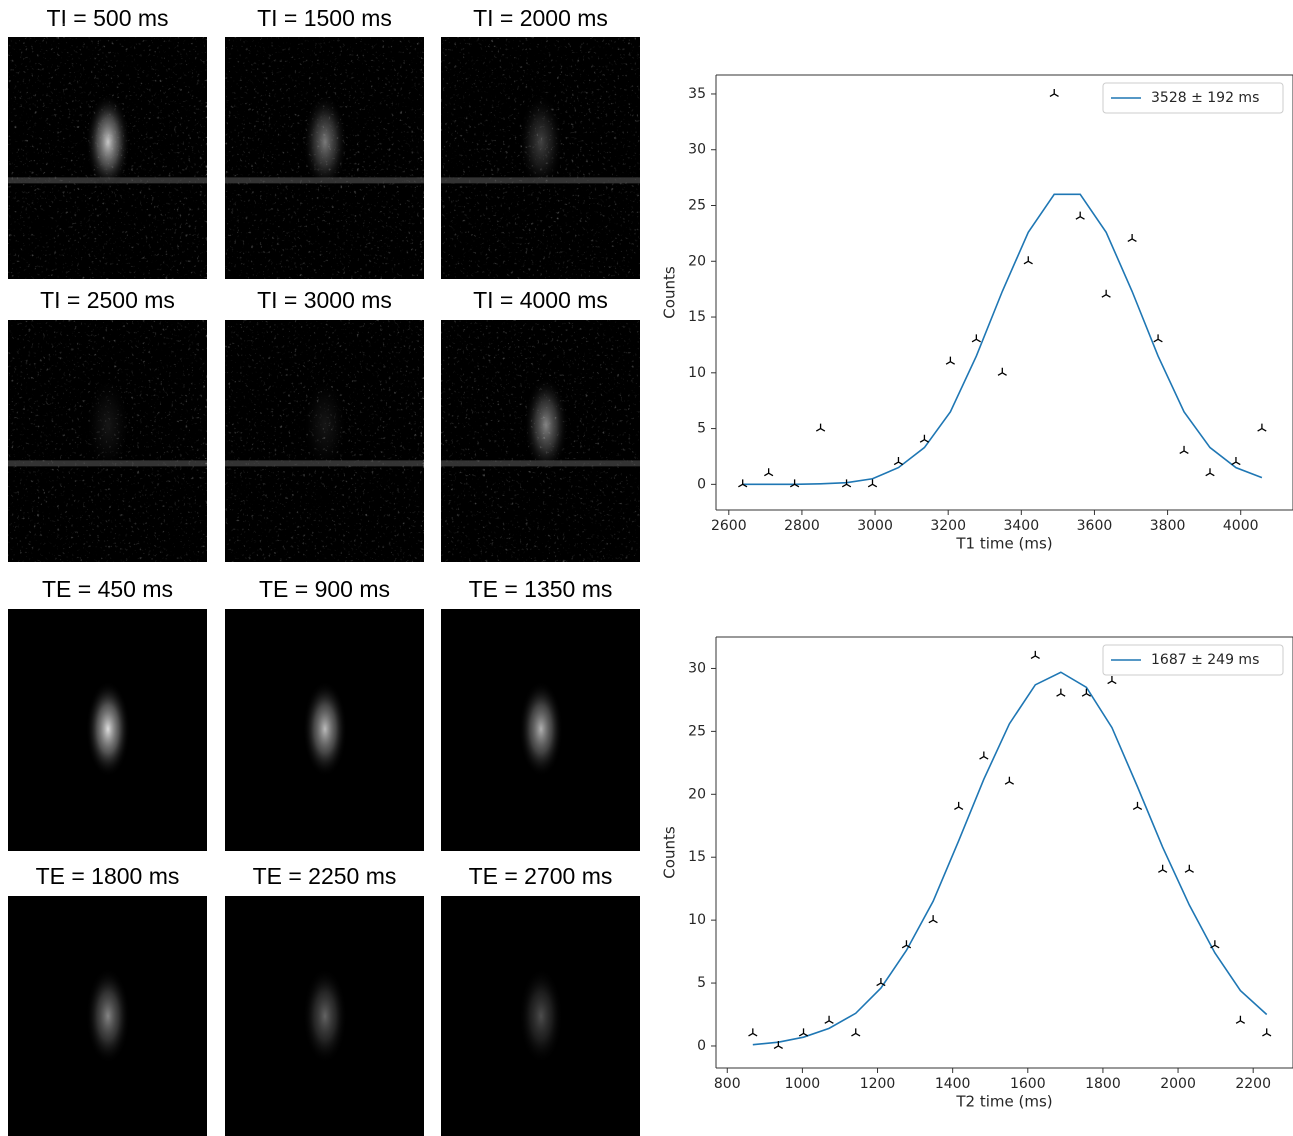 The image size is (1293, 1136). Describe the element at coordinates (1253, 1084) in the screenshot. I see `x-tick-label: 2200` at that location.